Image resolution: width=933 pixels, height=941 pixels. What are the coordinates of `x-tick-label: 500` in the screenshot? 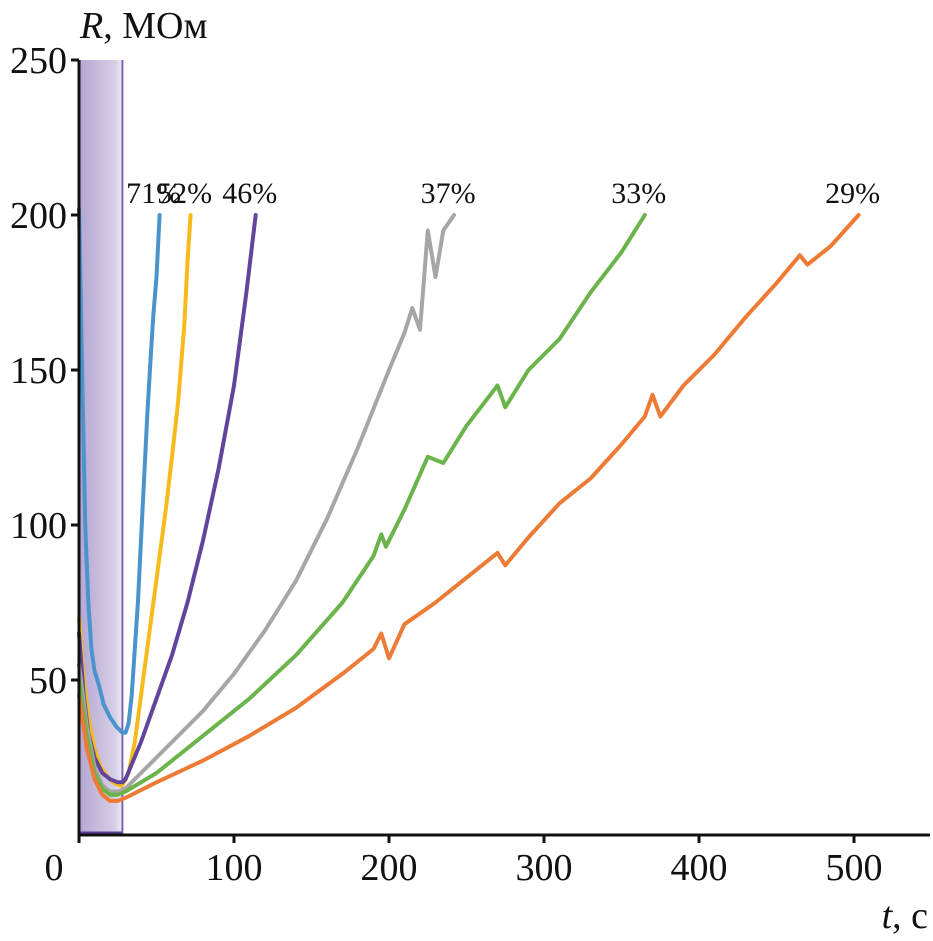 It's located at (854, 868).